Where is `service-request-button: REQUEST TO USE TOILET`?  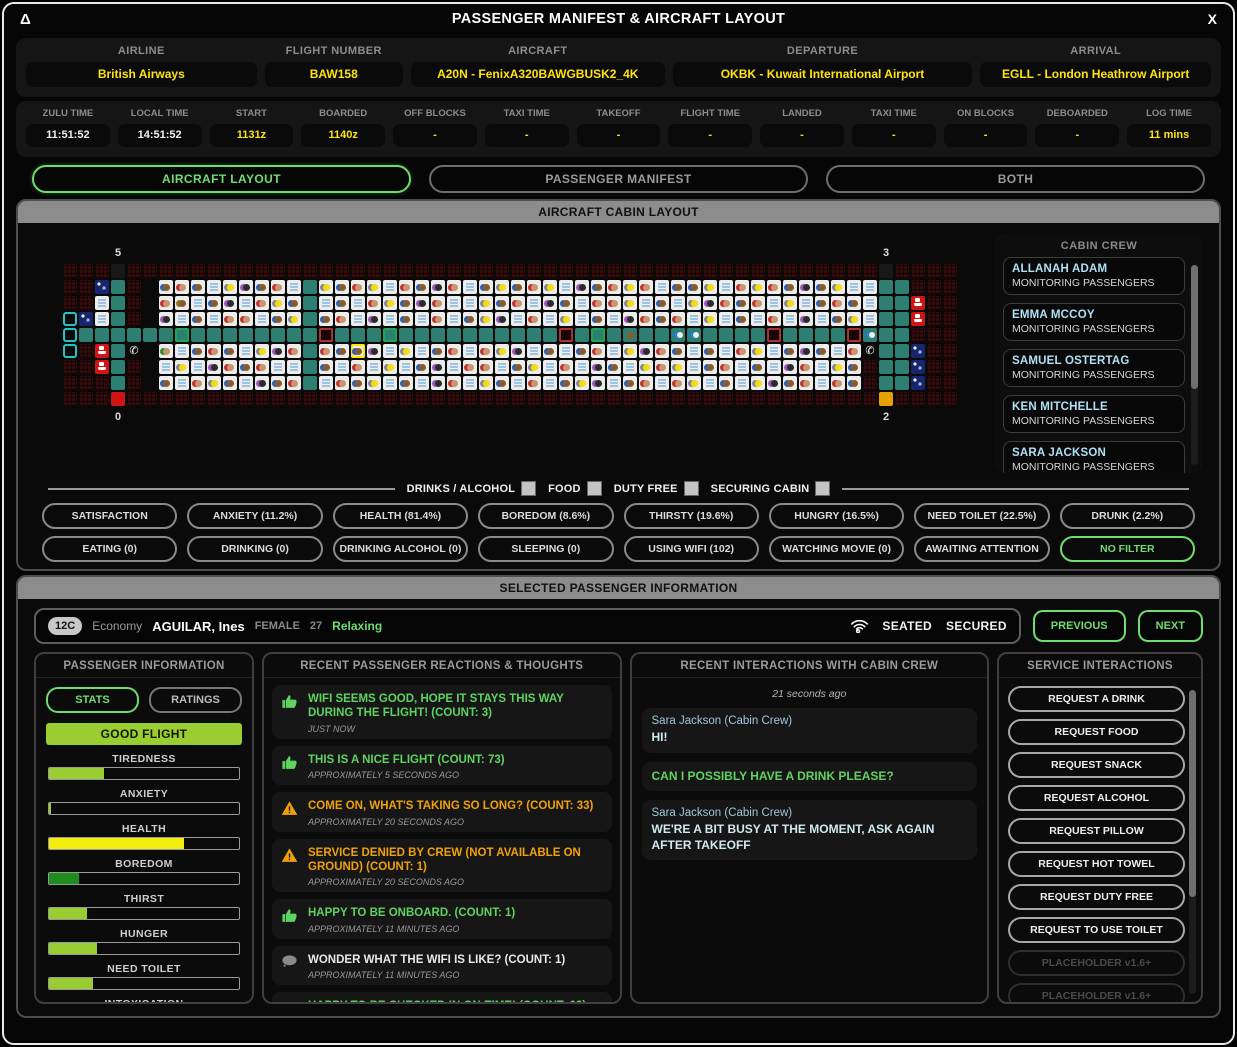
service-request-button: REQUEST TO USE TOILET is located at coordinates (1096, 930).